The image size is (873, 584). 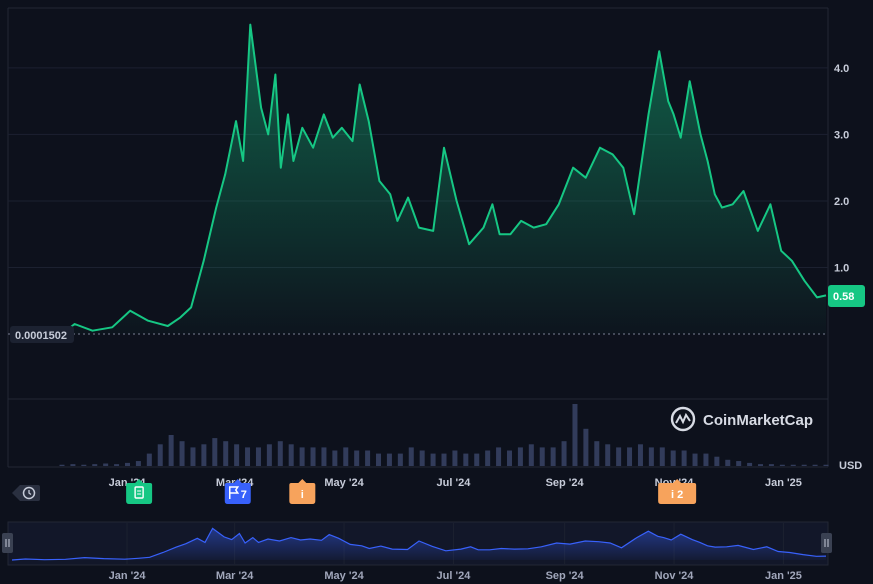 What do you see at coordinates (841, 202) in the screenshot?
I see `y-tick-label: 2.0` at bounding box center [841, 202].